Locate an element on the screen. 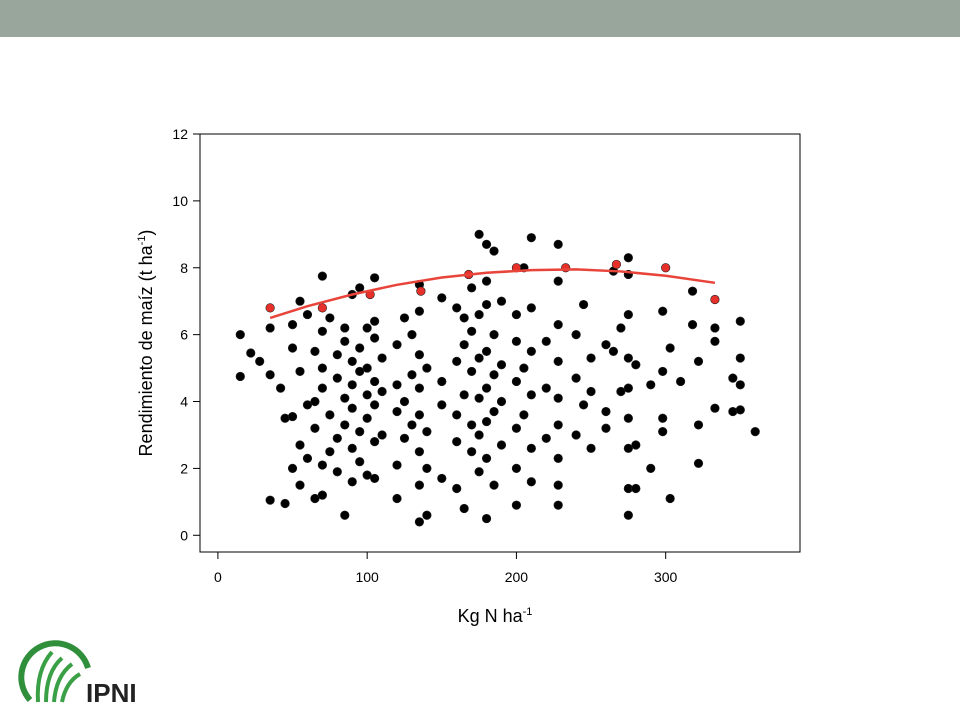  x-axis-label: Kg N ha-1 is located at coordinates (495, 616).